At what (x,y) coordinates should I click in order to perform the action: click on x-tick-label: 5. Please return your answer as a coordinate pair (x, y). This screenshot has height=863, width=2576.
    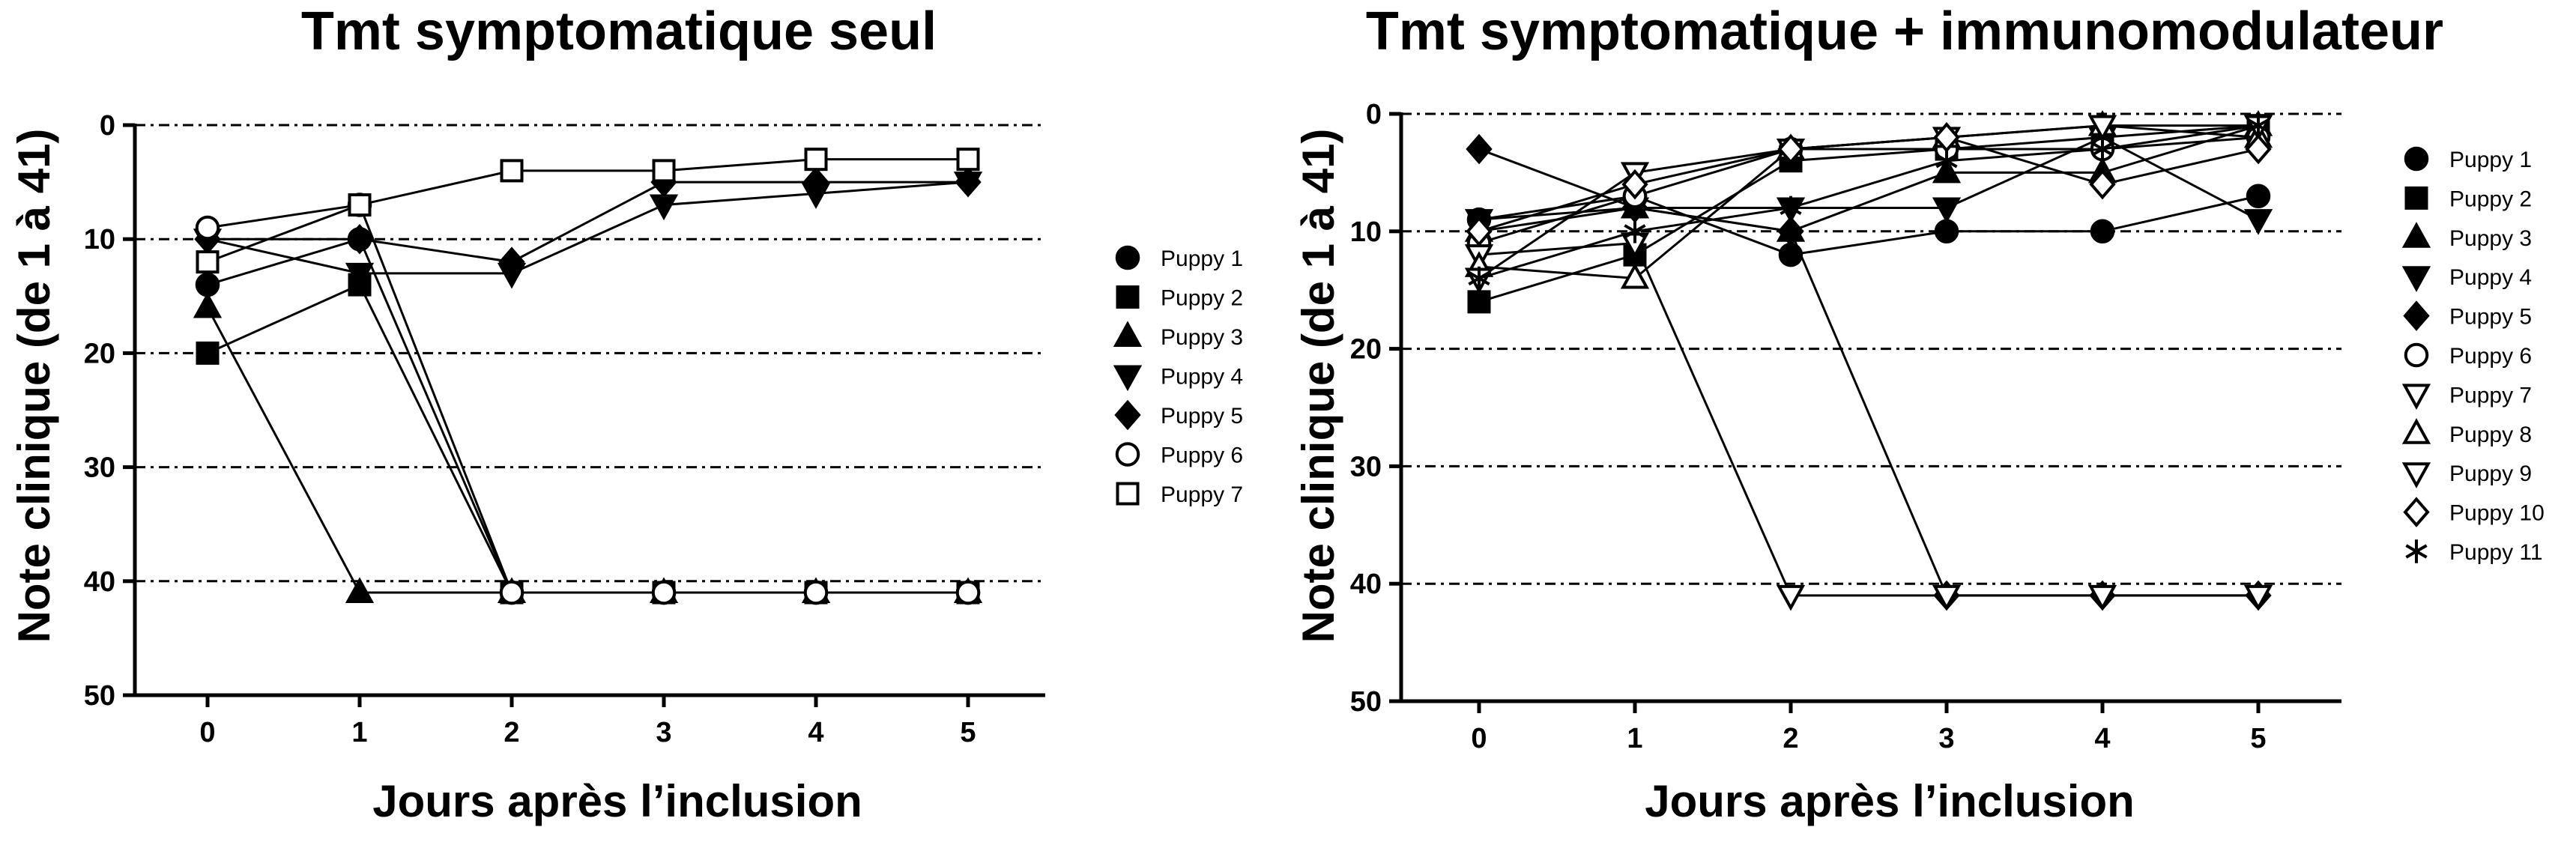
    Looking at the image, I should click on (968, 732).